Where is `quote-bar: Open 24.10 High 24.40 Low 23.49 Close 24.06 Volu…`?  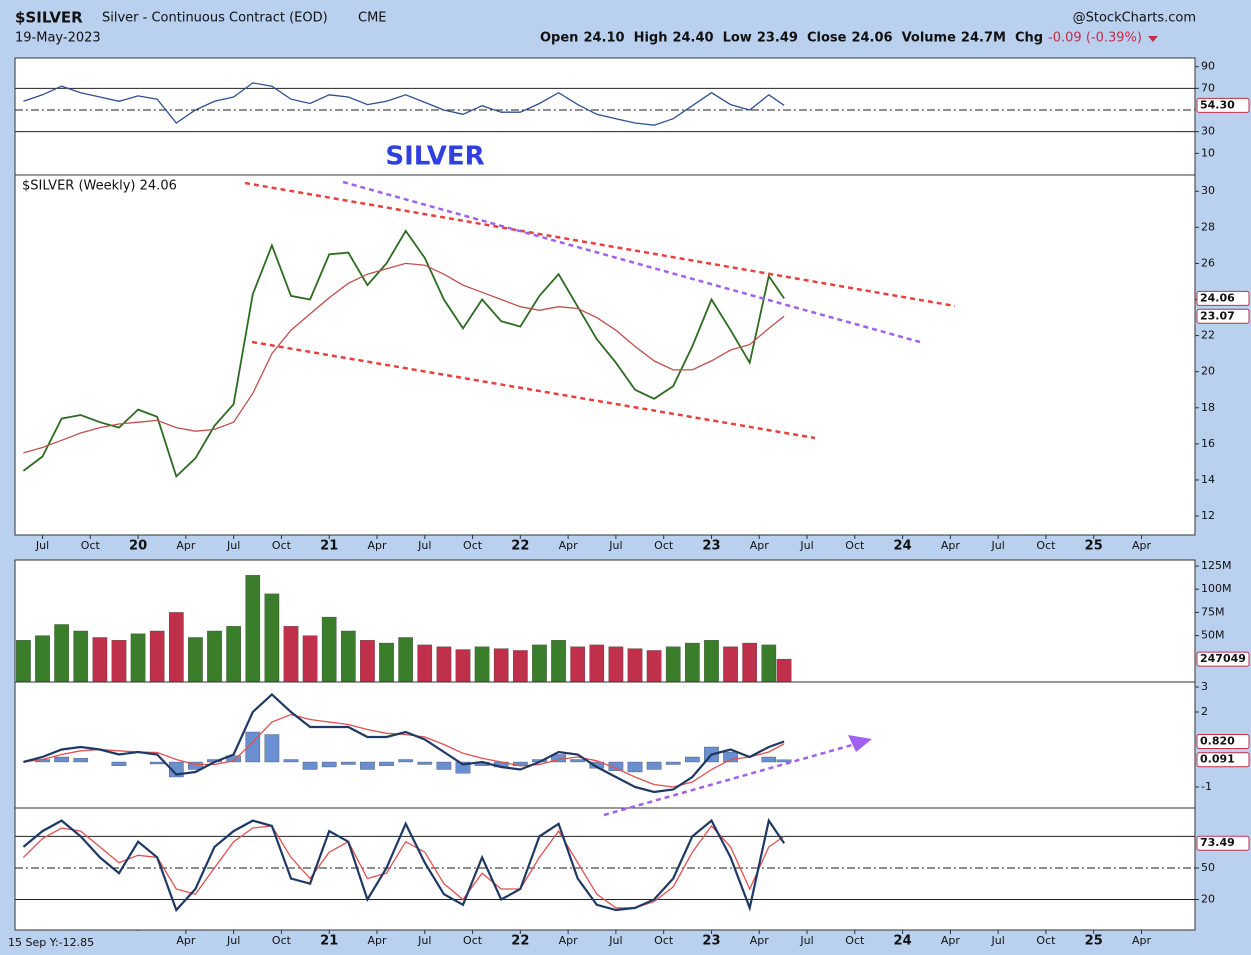 quote-bar: Open 24.10 High 24.40 Low 23.49 Close 24.06 Volu… is located at coordinates (849, 38).